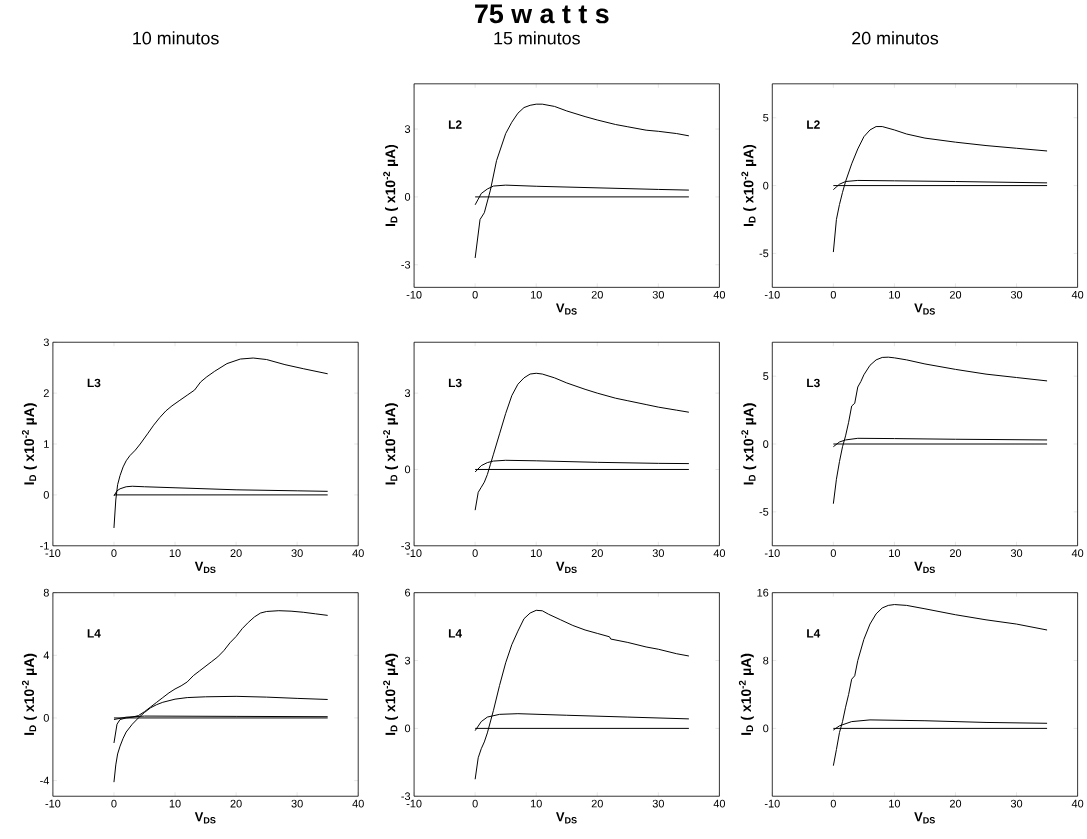 This screenshot has width=1087, height=839. Describe the element at coordinates (46, 655) in the screenshot. I see `y-tick-label: 4` at that location.